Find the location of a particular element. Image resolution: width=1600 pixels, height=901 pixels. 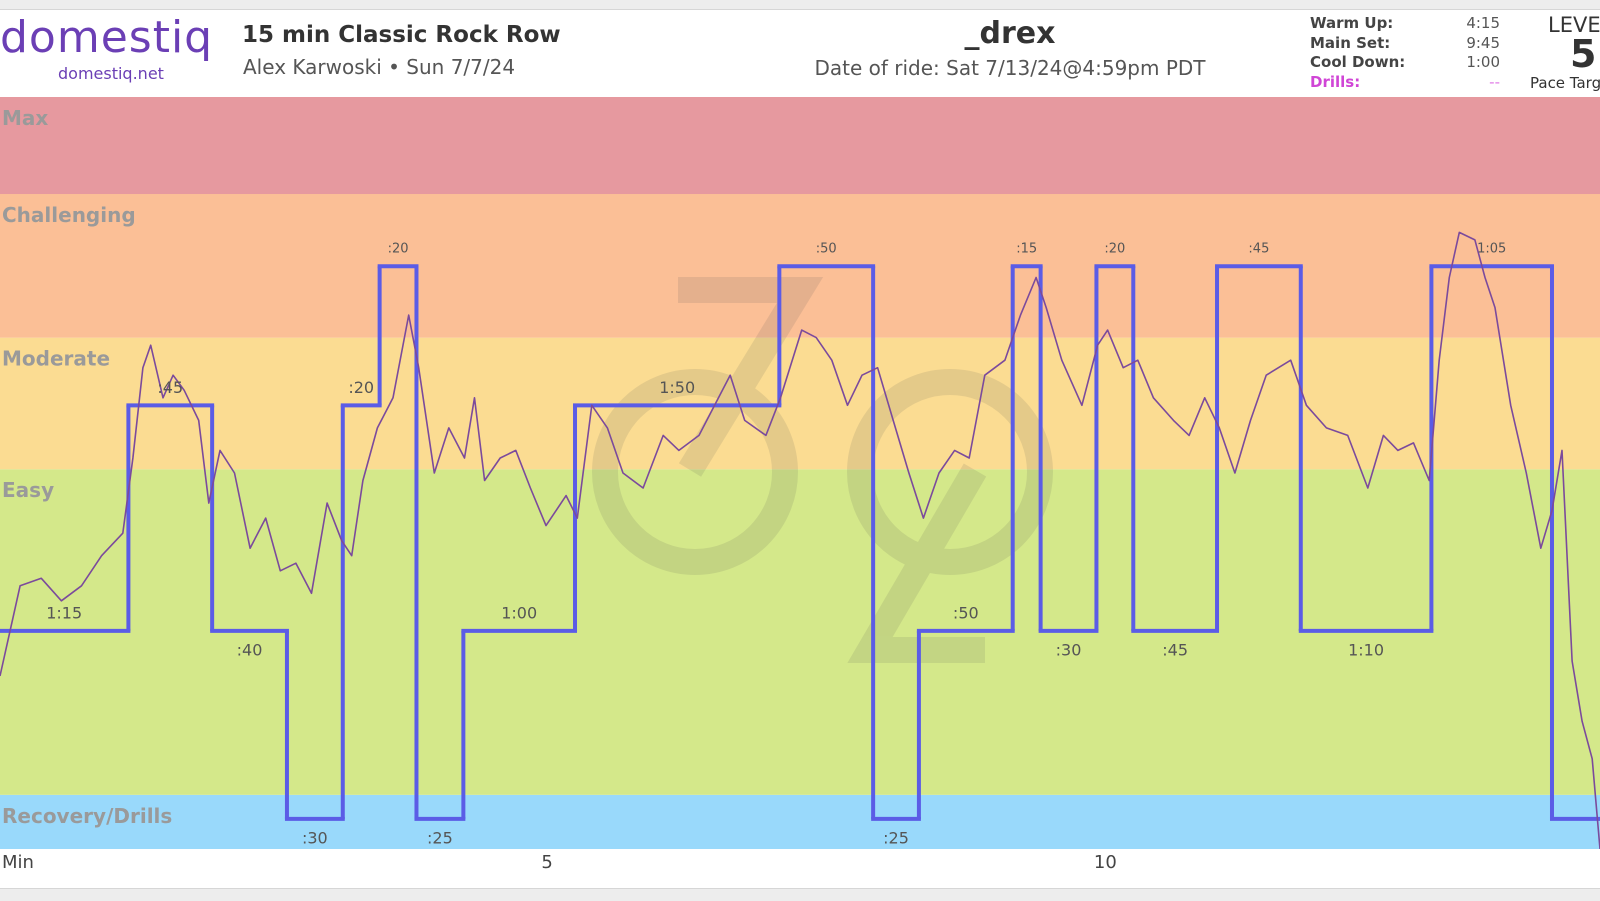

step-duration-label: :40 is located at coordinates (250, 649).